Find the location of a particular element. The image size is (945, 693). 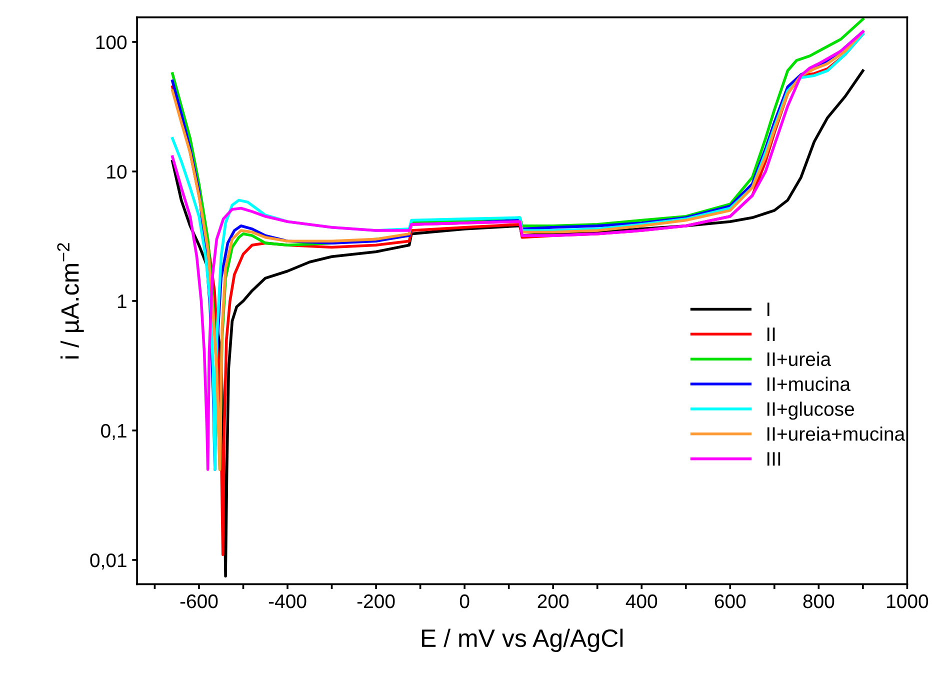

x-tick-label: 1000 is located at coordinates (907, 601).